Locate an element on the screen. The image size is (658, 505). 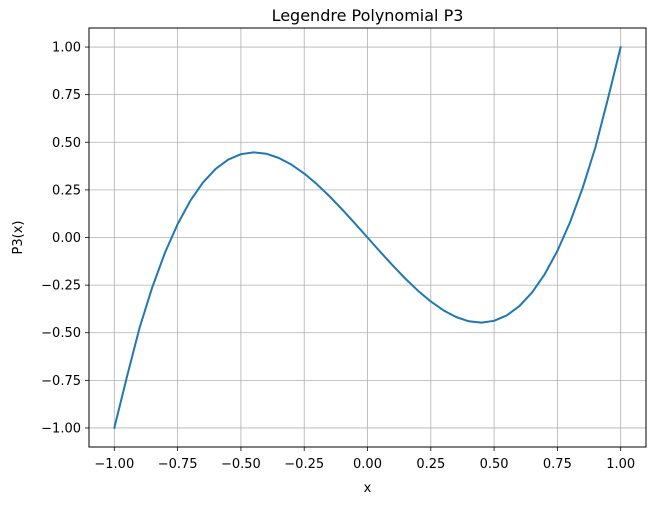
y-tick-label: 0.25 is located at coordinates (66, 190).